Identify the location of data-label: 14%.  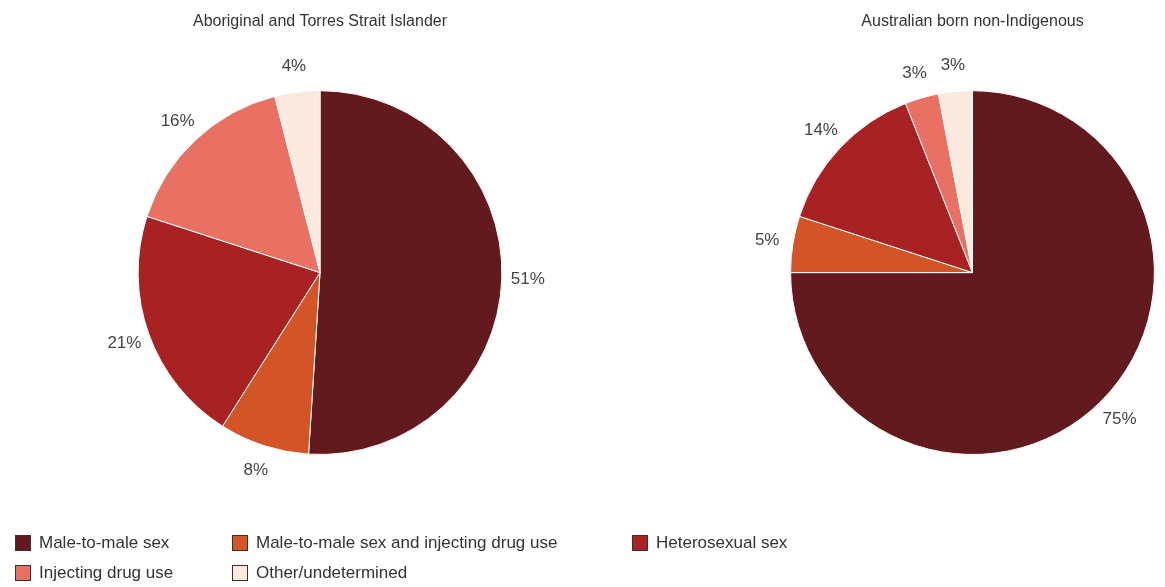
(820, 129).